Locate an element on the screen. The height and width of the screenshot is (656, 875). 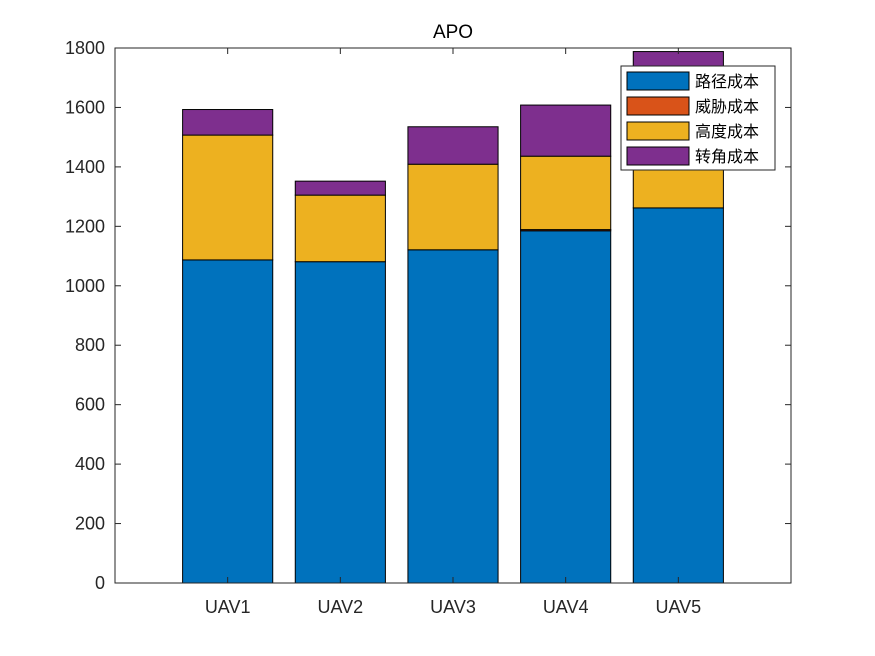
x-tick-label: UAV5 is located at coordinates (678, 607).